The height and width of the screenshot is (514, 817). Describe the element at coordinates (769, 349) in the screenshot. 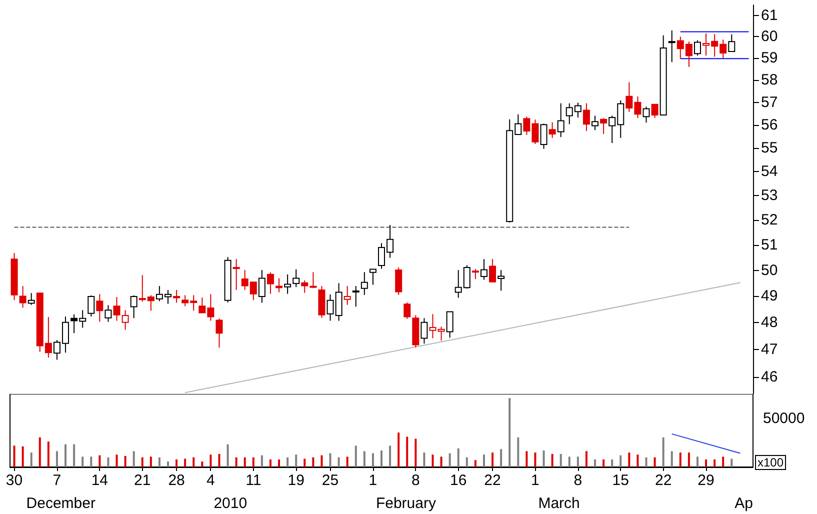

I see `y-tick-label: 47` at that location.